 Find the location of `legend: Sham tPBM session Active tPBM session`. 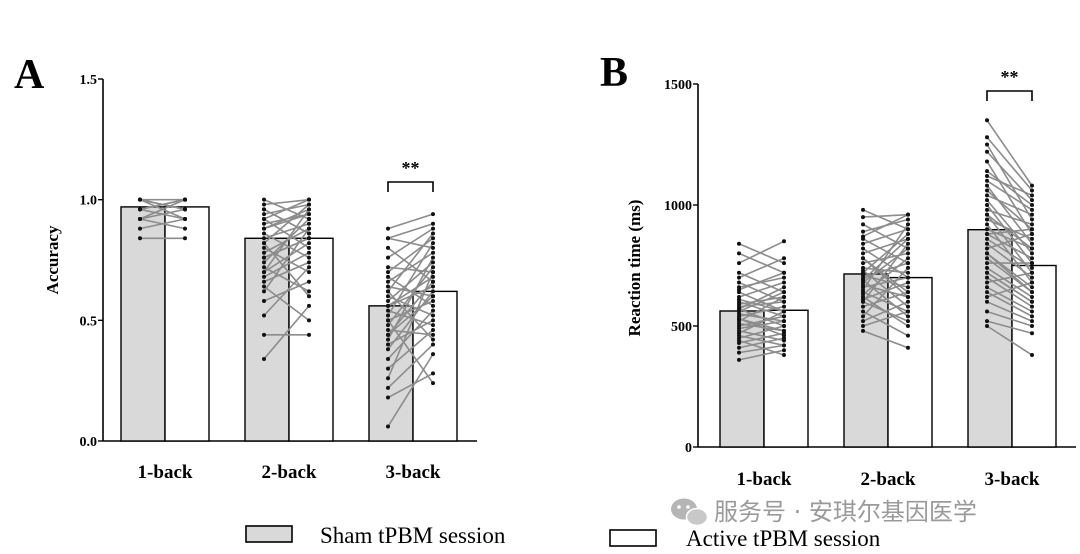

legend: Sham tPBM session Active tPBM session is located at coordinates (563, 537).